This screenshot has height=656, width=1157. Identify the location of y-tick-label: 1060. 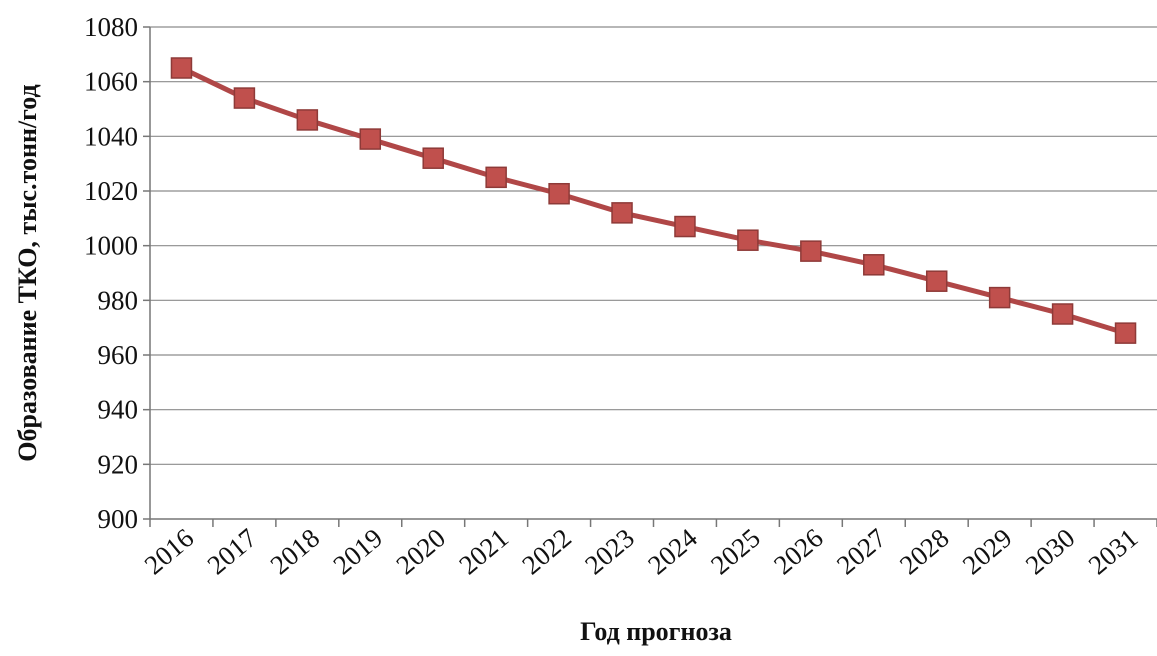
(111, 82).